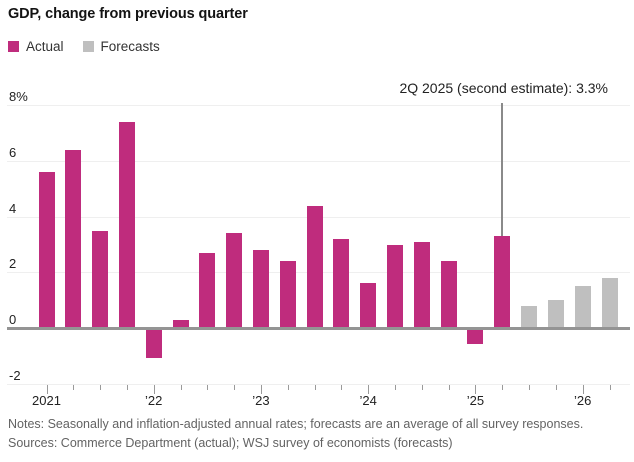 The height and width of the screenshot is (462, 634). I want to click on bar-1q-2024-actual, so click(368, 305).